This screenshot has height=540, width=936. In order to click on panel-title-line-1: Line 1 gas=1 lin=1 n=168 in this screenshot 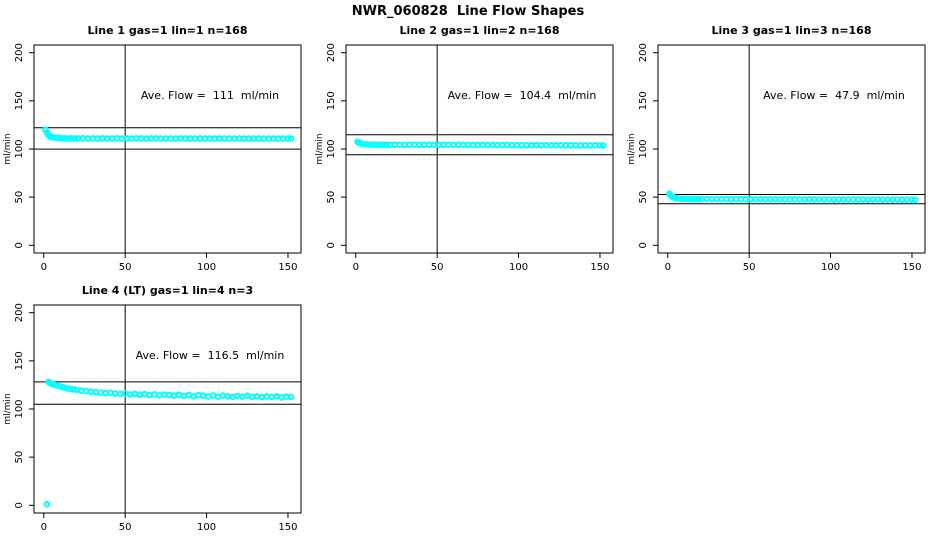, I will do `click(167, 30)`.